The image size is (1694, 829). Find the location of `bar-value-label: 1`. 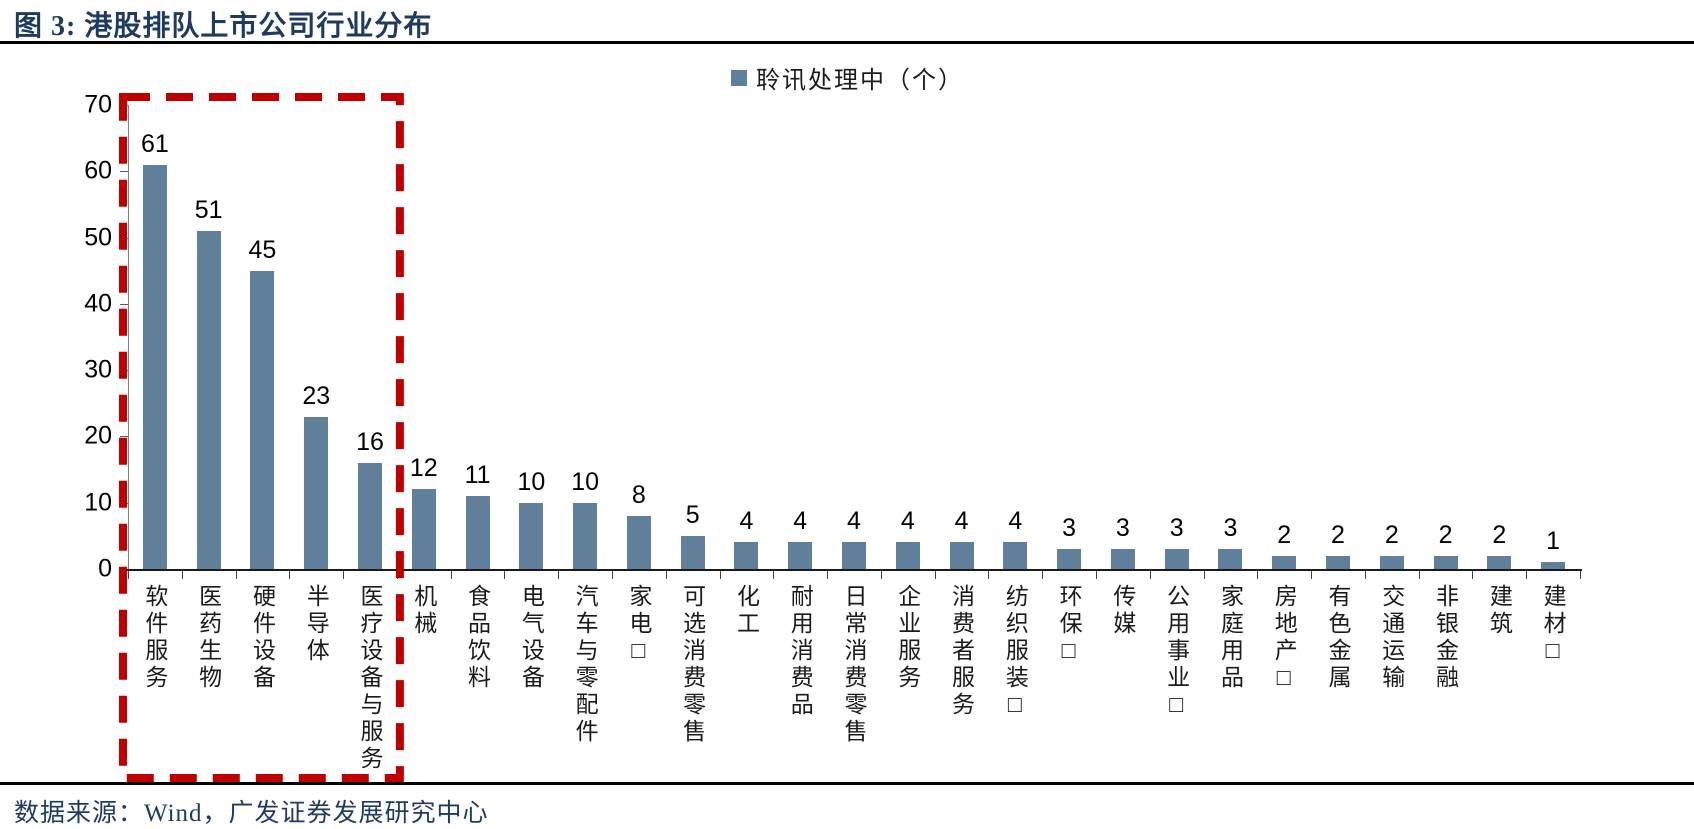

bar-value-label: 1 is located at coordinates (1553, 541).